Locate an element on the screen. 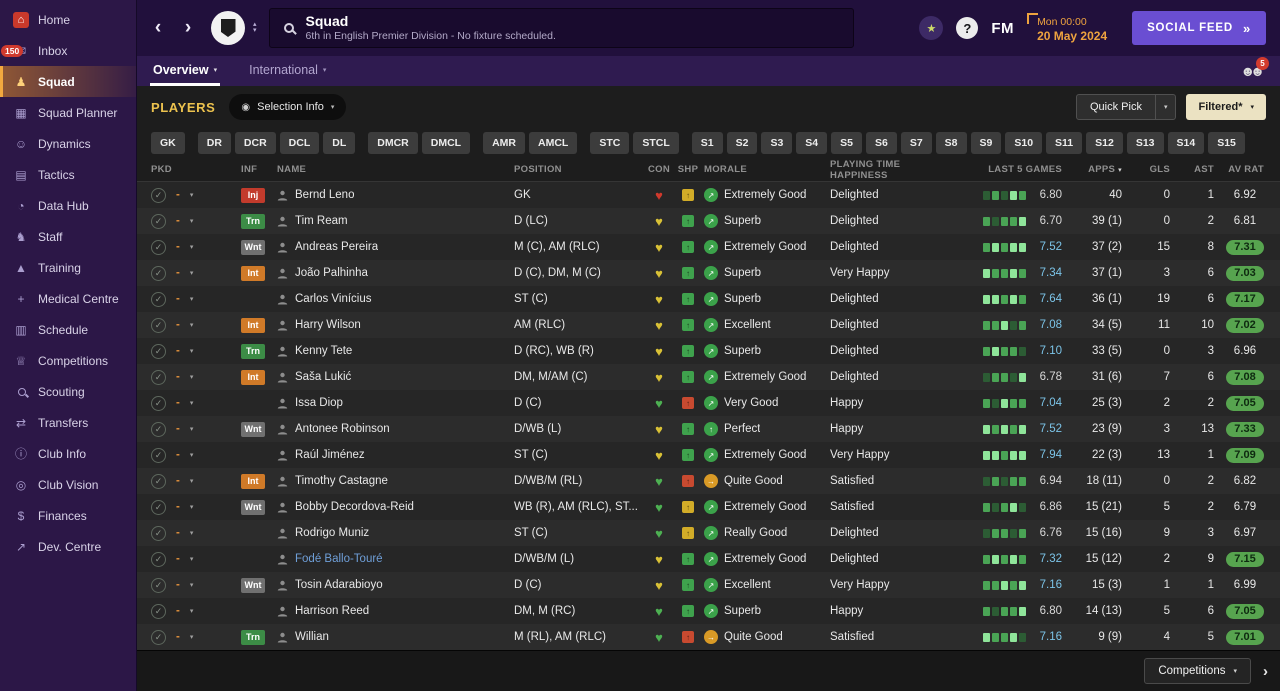  position-filter-amcl: AMCL is located at coordinates (553, 143).